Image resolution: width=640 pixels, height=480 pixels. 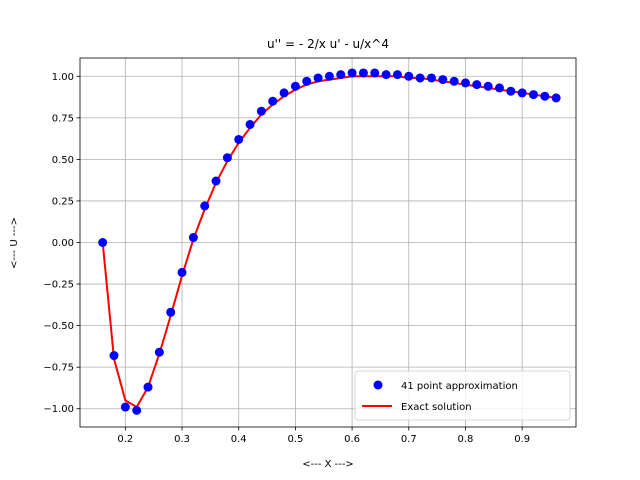 What do you see at coordinates (58, 368) in the screenshot?
I see `y-tick-label: −0.75` at bounding box center [58, 368].